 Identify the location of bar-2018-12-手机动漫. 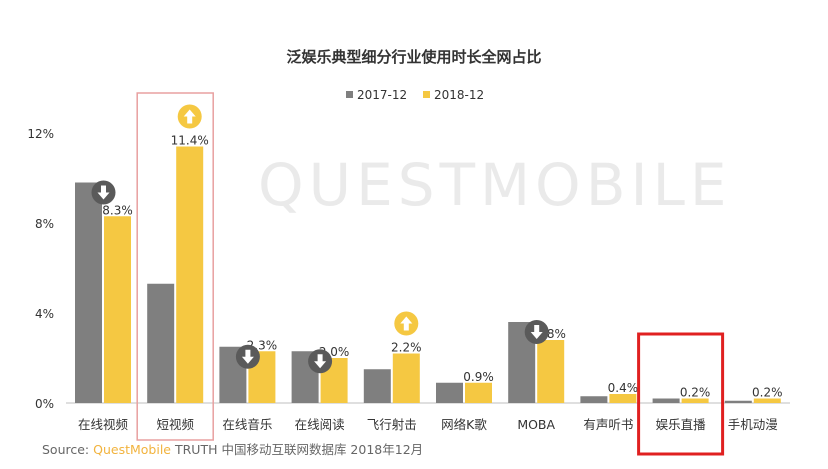
(767, 400).